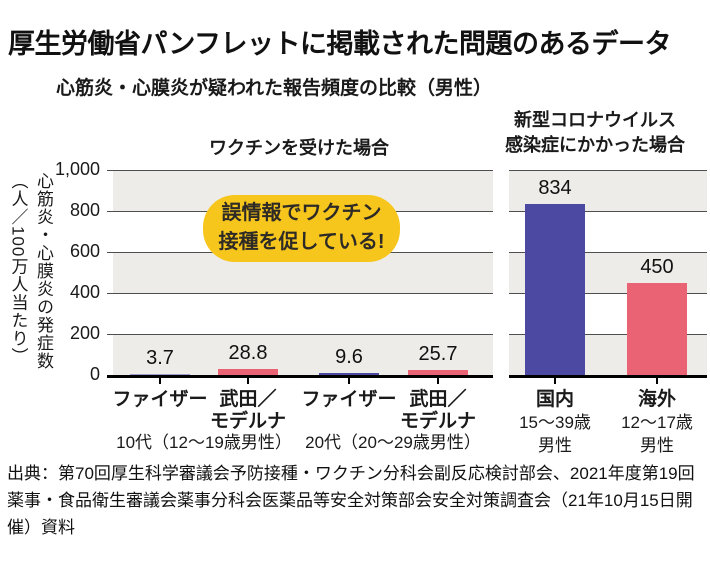  I want to click on bar-label: 海外, so click(656, 399).